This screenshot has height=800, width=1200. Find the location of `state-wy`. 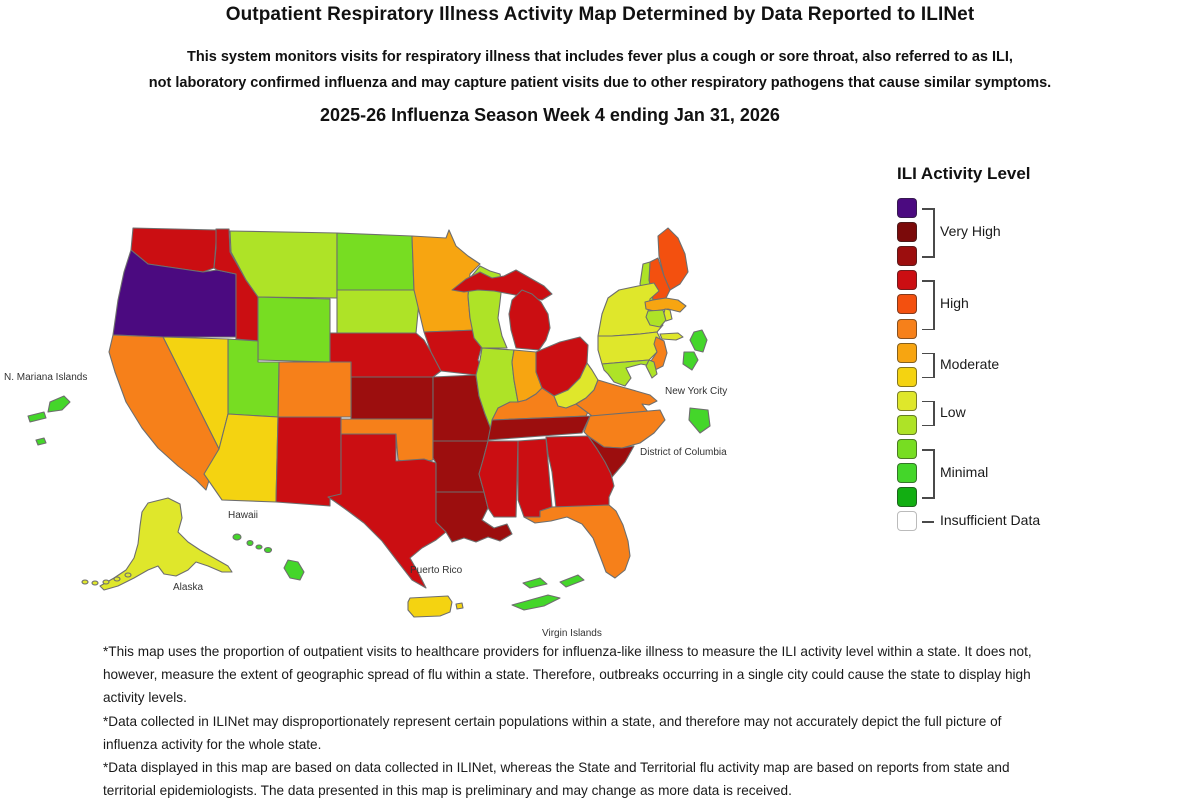

state-wy is located at coordinates (294, 329).